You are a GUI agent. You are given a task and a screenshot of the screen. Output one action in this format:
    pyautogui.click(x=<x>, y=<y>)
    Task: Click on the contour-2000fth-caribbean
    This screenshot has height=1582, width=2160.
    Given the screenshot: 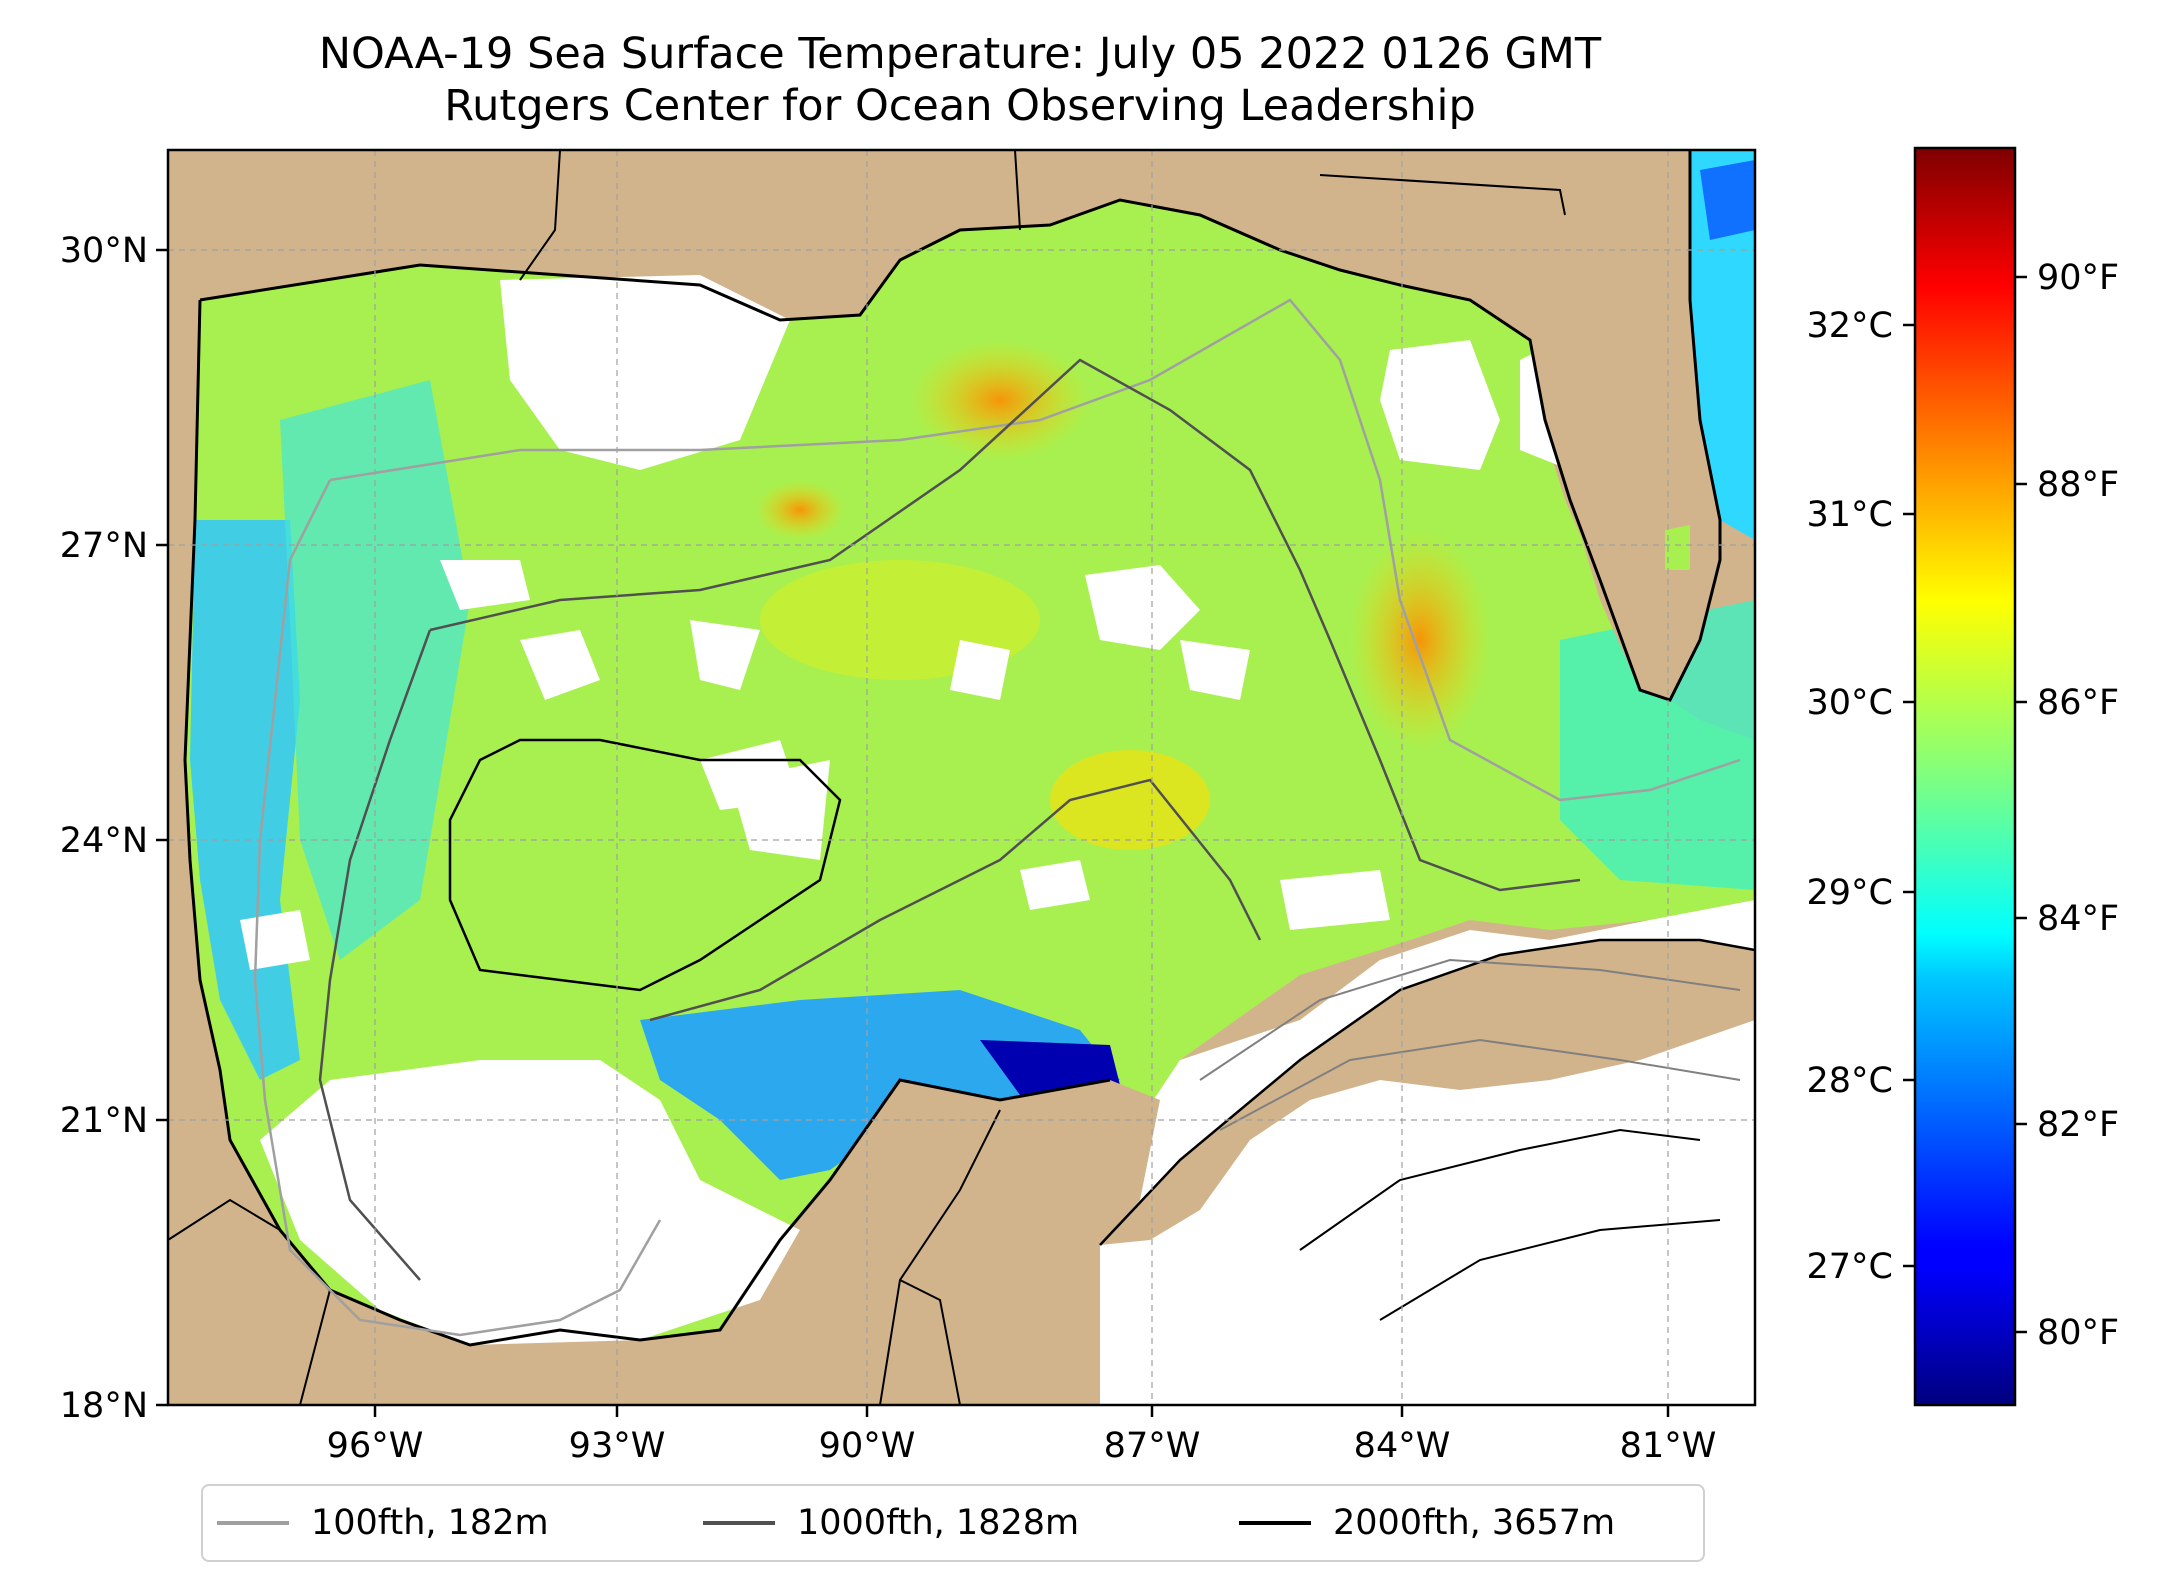 What is the action you would take?
    pyautogui.click(x=1510, y=1224)
    